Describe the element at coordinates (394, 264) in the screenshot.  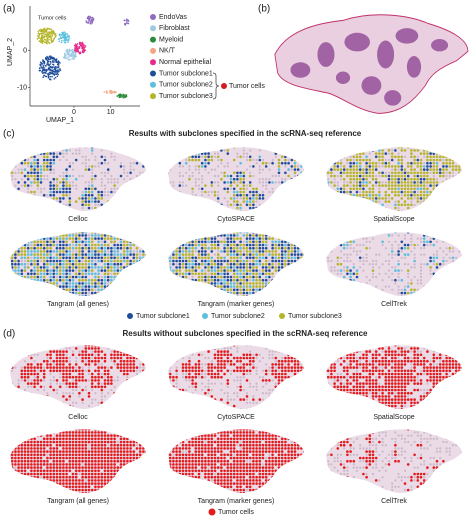
I see `tissue` at that location.